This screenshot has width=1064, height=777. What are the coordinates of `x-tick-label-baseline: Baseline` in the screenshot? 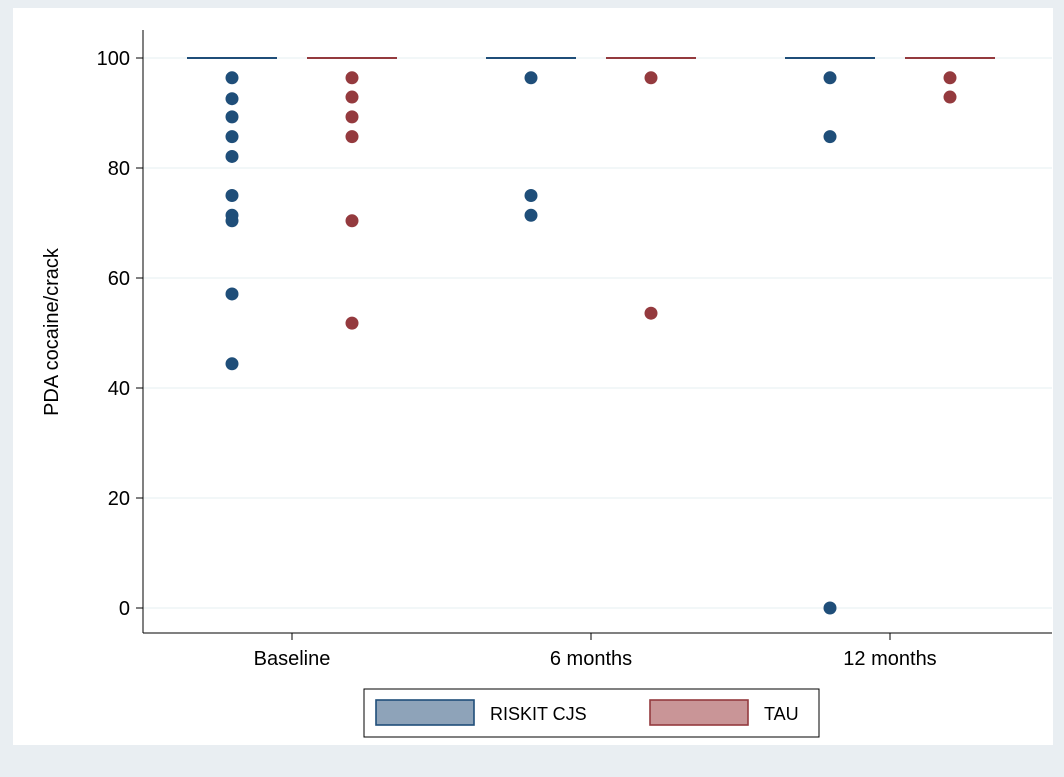 It's located at (292, 659).